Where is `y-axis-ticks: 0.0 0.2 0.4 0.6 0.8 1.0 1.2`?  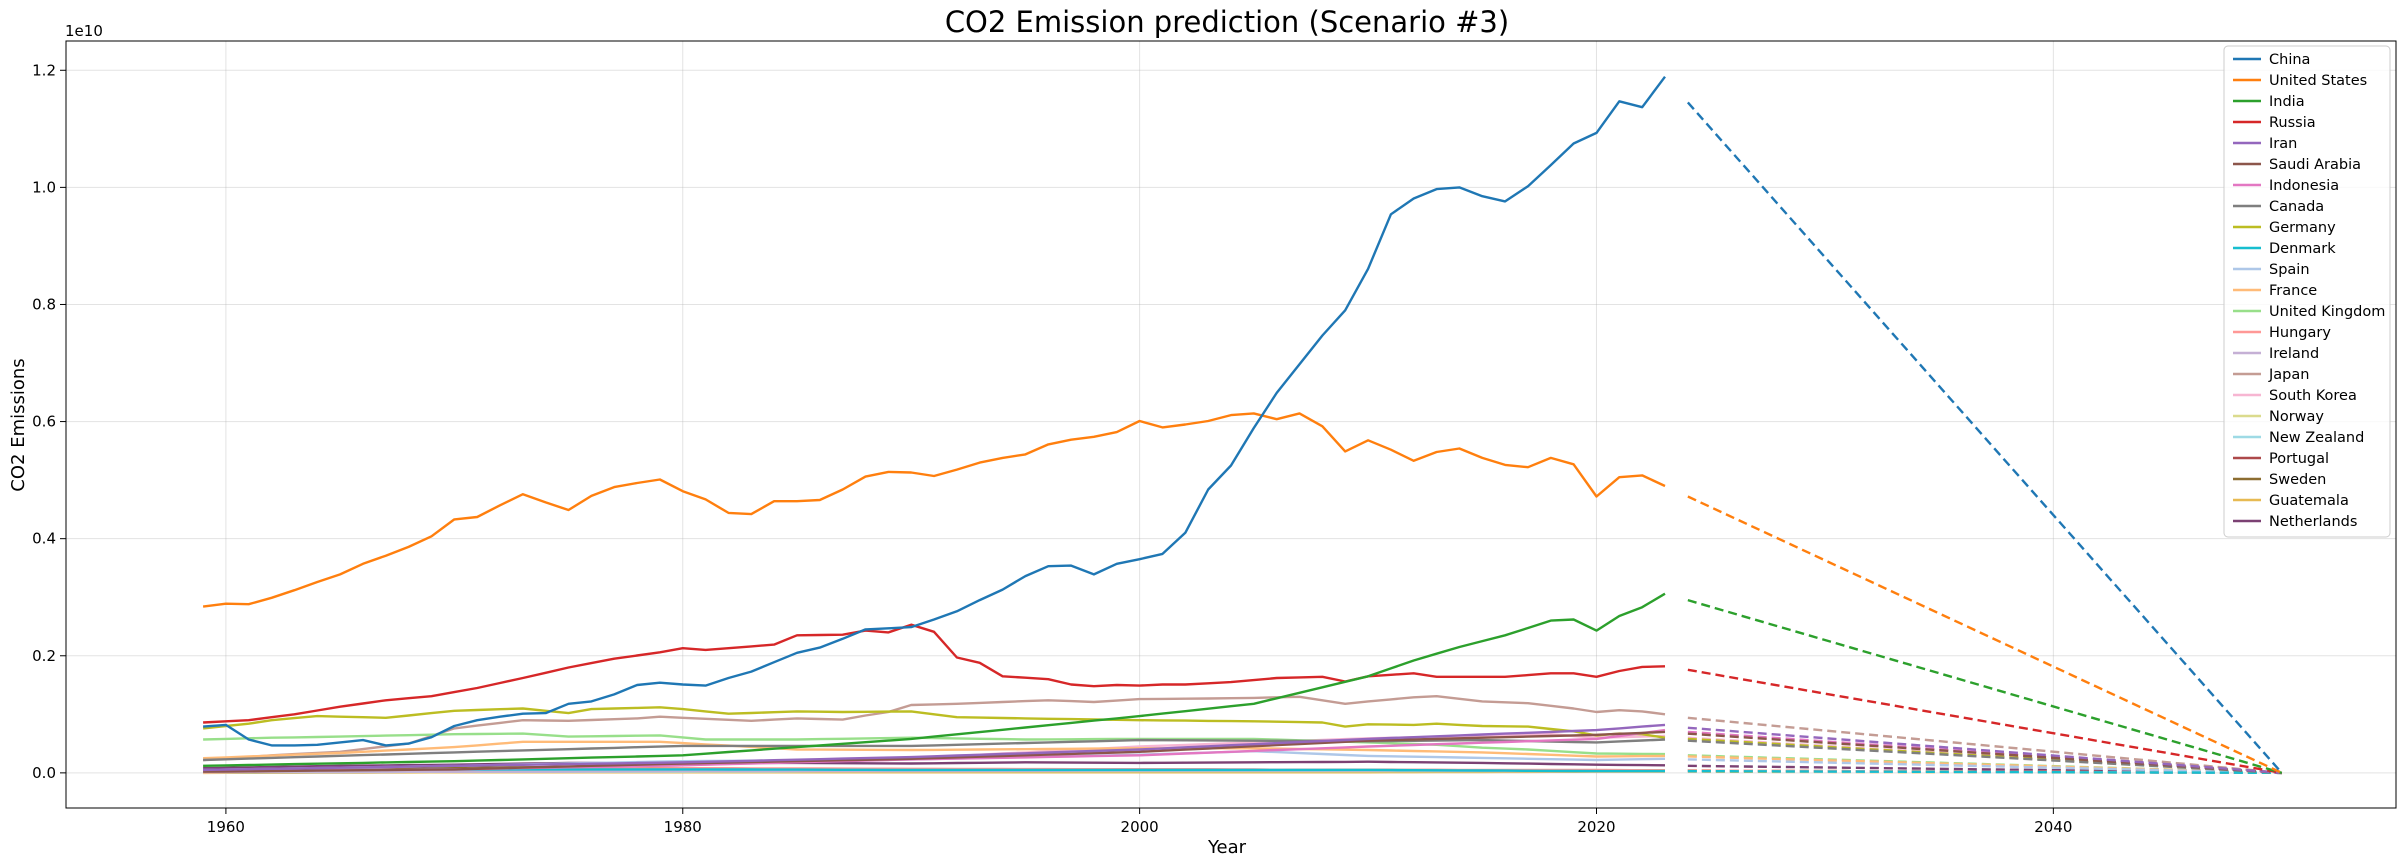
y-axis-ticks: 0.0 0.2 0.4 0.6 0.8 1.0 1.2 is located at coordinates (49, 421).